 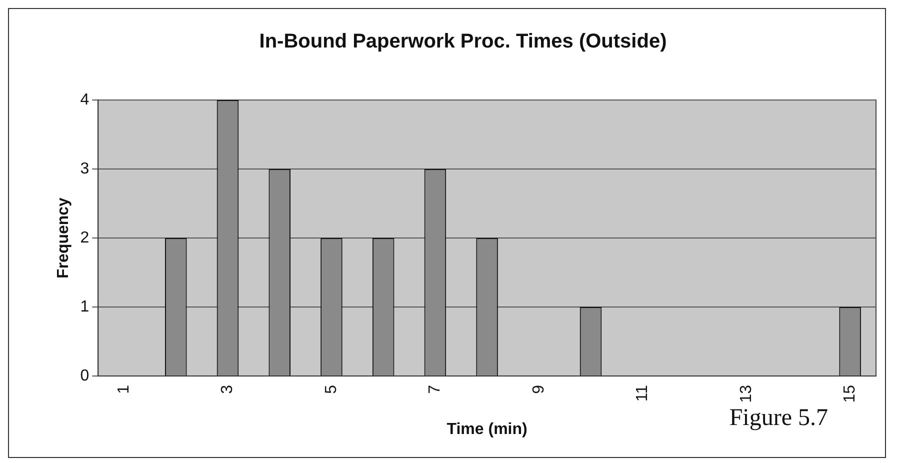 What do you see at coordinates (778, 418) in the screenshot?
I see `caption: Figure 5.7` at bounding box center [778, 418].